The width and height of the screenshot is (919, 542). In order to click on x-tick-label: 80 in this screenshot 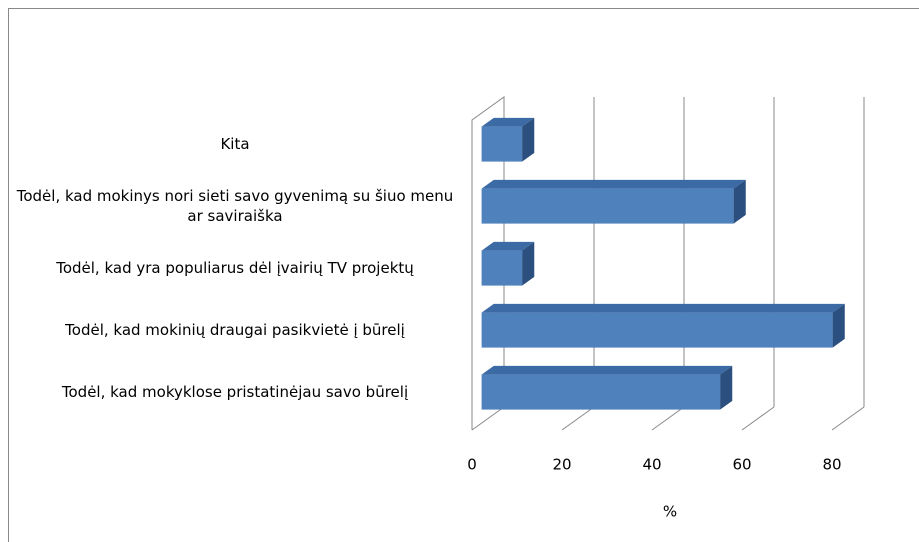, I will do `click(831, 465)`.